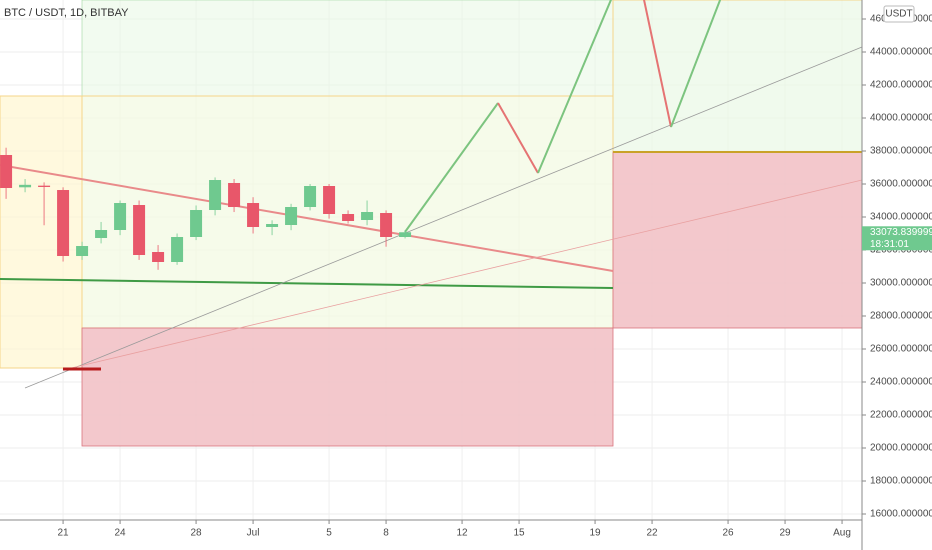 The height and width of the screenshot is (550, 932). I want to click on y-tick-label: 22000.000000, so click(901, 415).